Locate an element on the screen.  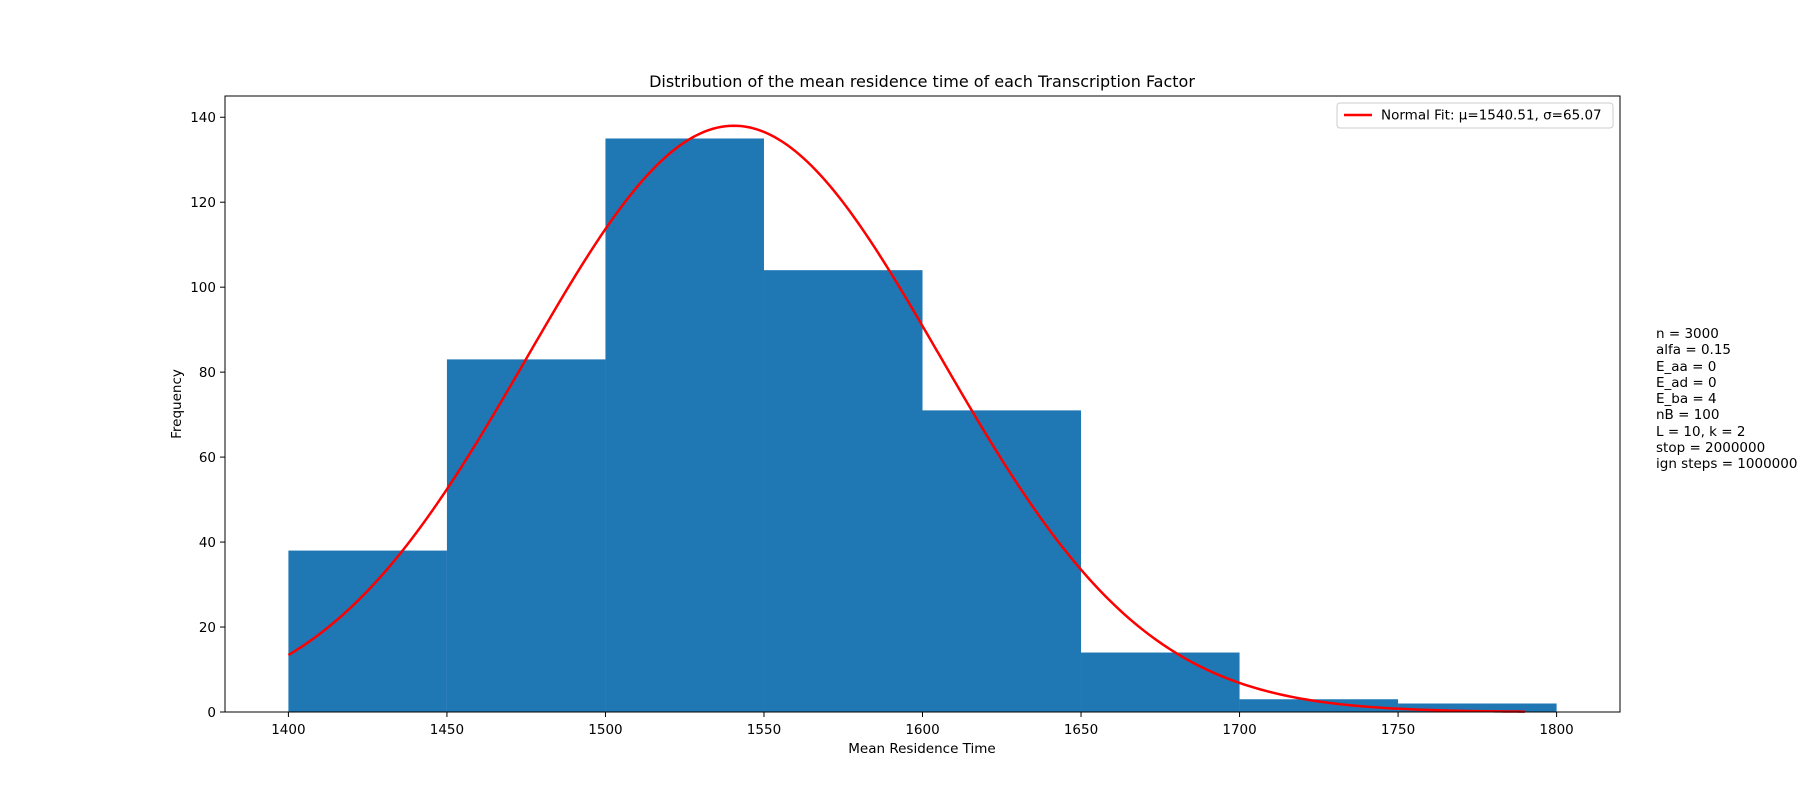
legend-frame is located at coordinates (1475, 115).